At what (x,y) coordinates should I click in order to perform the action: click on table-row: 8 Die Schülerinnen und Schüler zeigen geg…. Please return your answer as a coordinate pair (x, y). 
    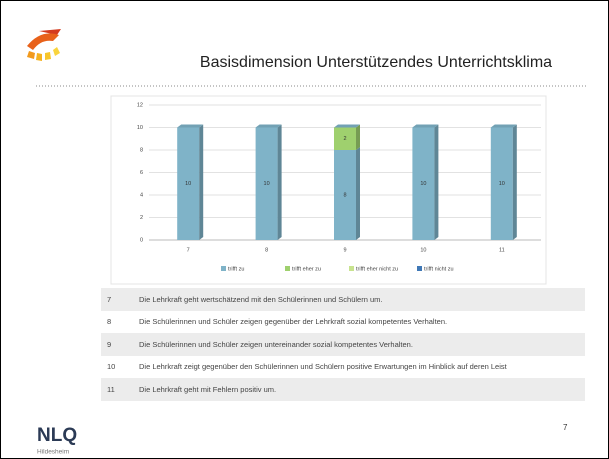
    Looking at the image, I should click on (343, 322).